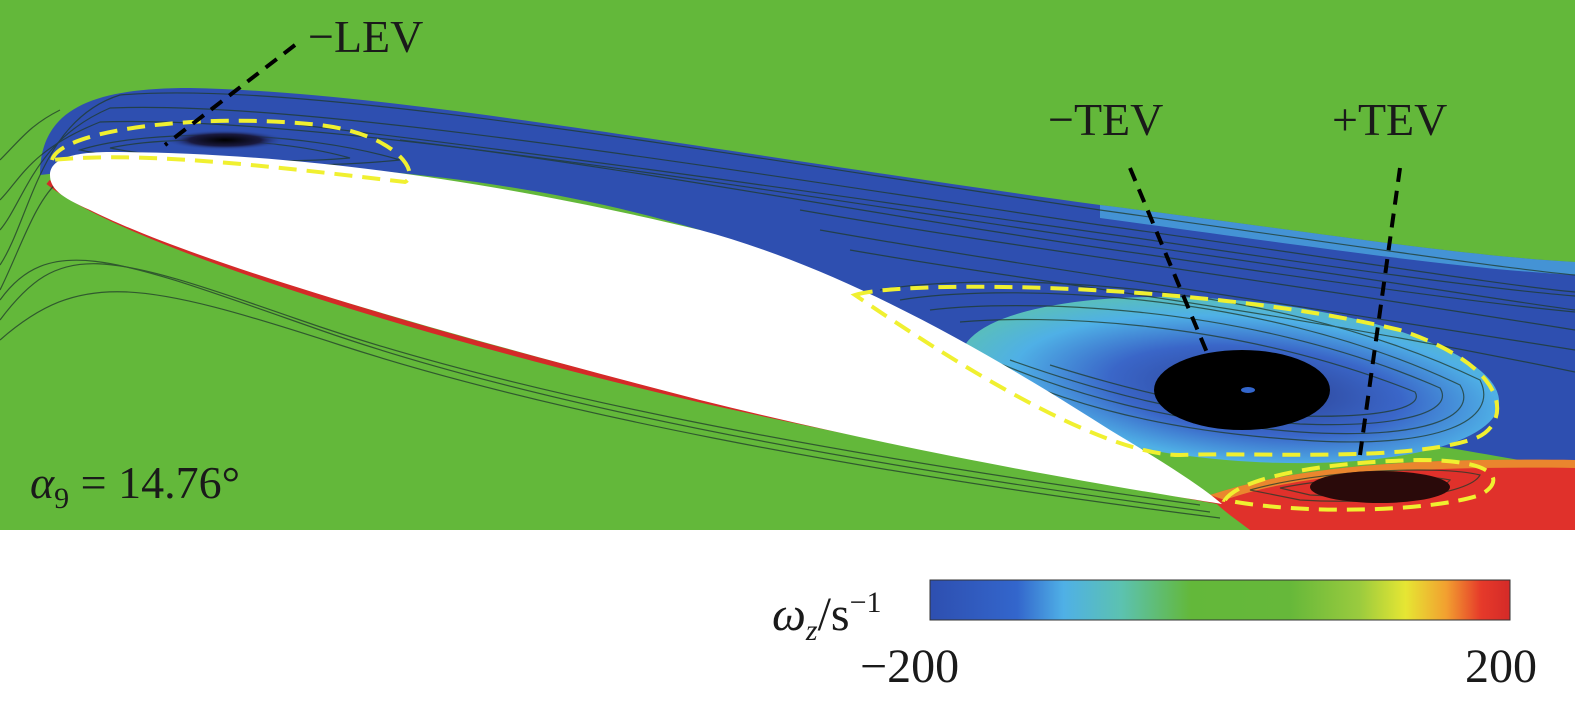 This screenshot has width=1575, height=702. I want to click on tev-positive-label: +TEV, so click(1389, 119).